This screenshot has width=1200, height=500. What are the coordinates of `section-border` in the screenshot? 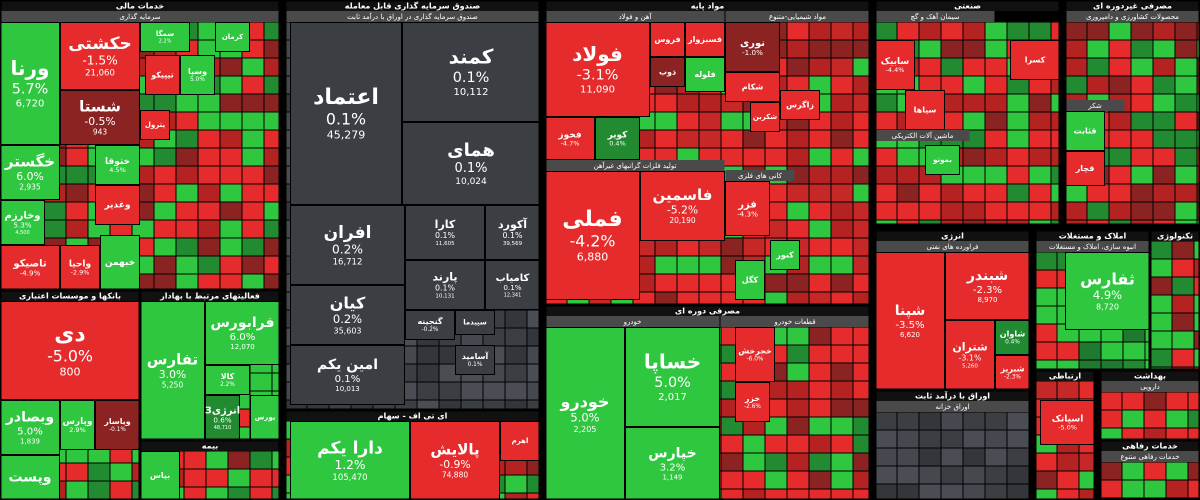 It's located at (967, 113).